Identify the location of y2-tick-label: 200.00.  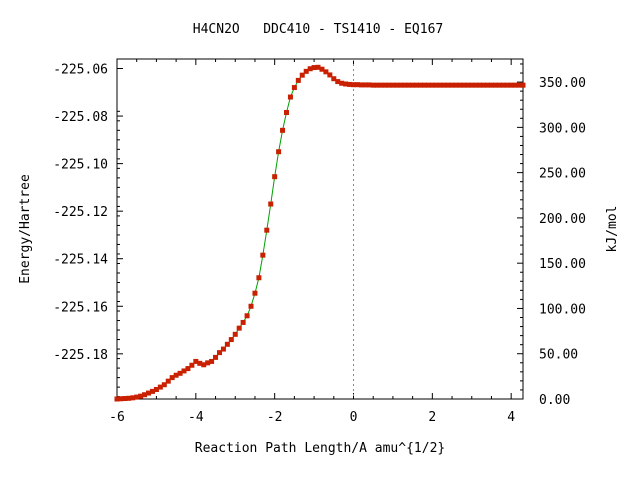
(562, 219).